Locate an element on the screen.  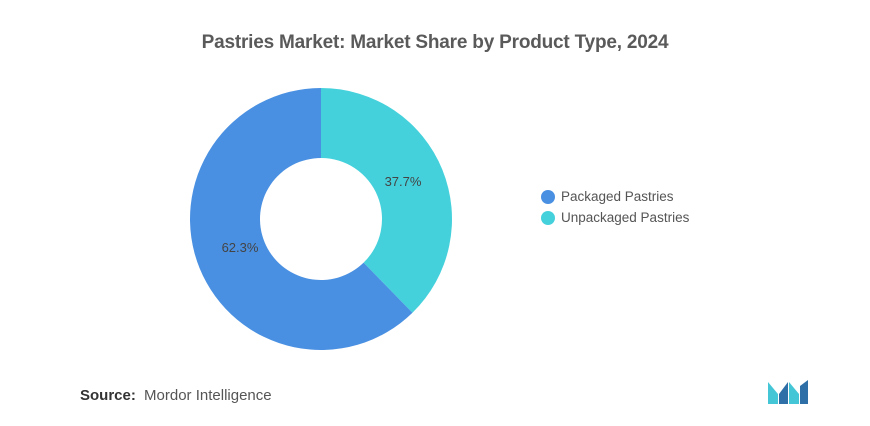
legend-swatch-packaged is located at coordinates (548, 196).